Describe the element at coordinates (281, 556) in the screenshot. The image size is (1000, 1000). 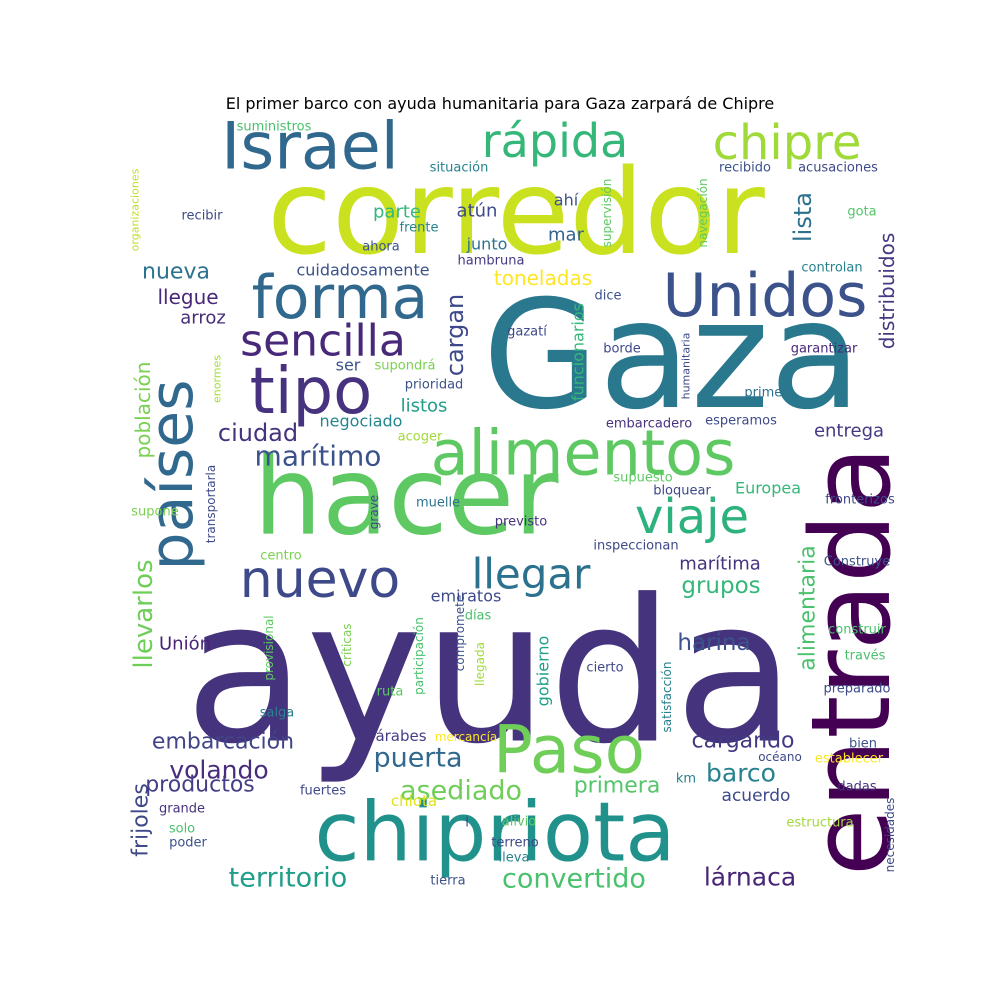
I see `word-centro: centro` at that location.